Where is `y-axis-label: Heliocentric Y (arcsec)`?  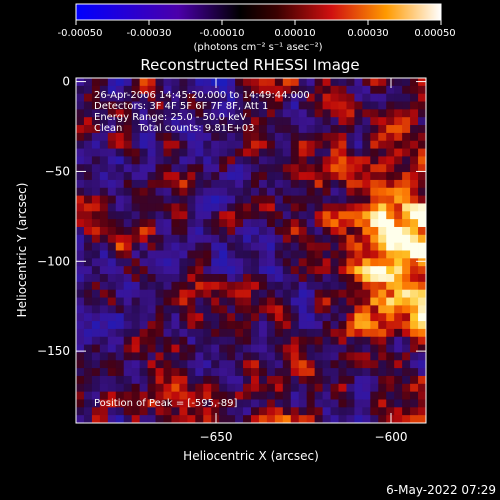 y-axis-label: Heliocentric Y (arcsec) is located at coordinates (22, 250).